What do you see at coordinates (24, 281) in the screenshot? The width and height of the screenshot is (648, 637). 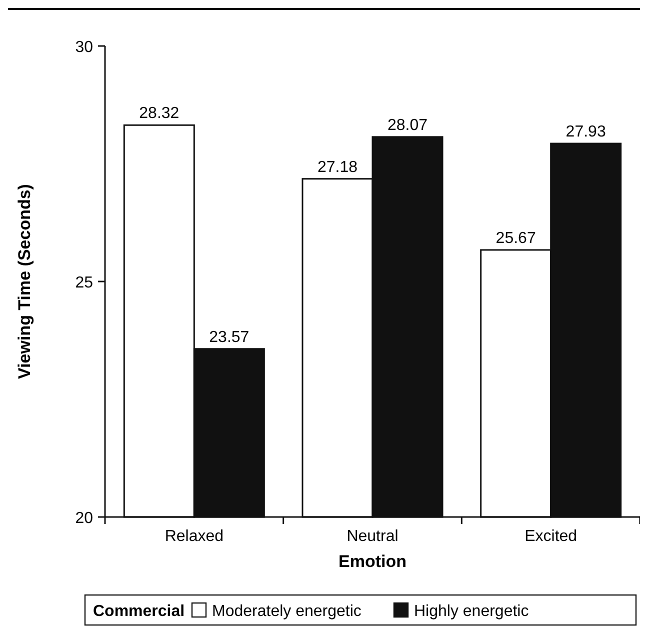 I see `y-axis-title: Viewing Time (Seconds)` at bounding box center [24, 281].